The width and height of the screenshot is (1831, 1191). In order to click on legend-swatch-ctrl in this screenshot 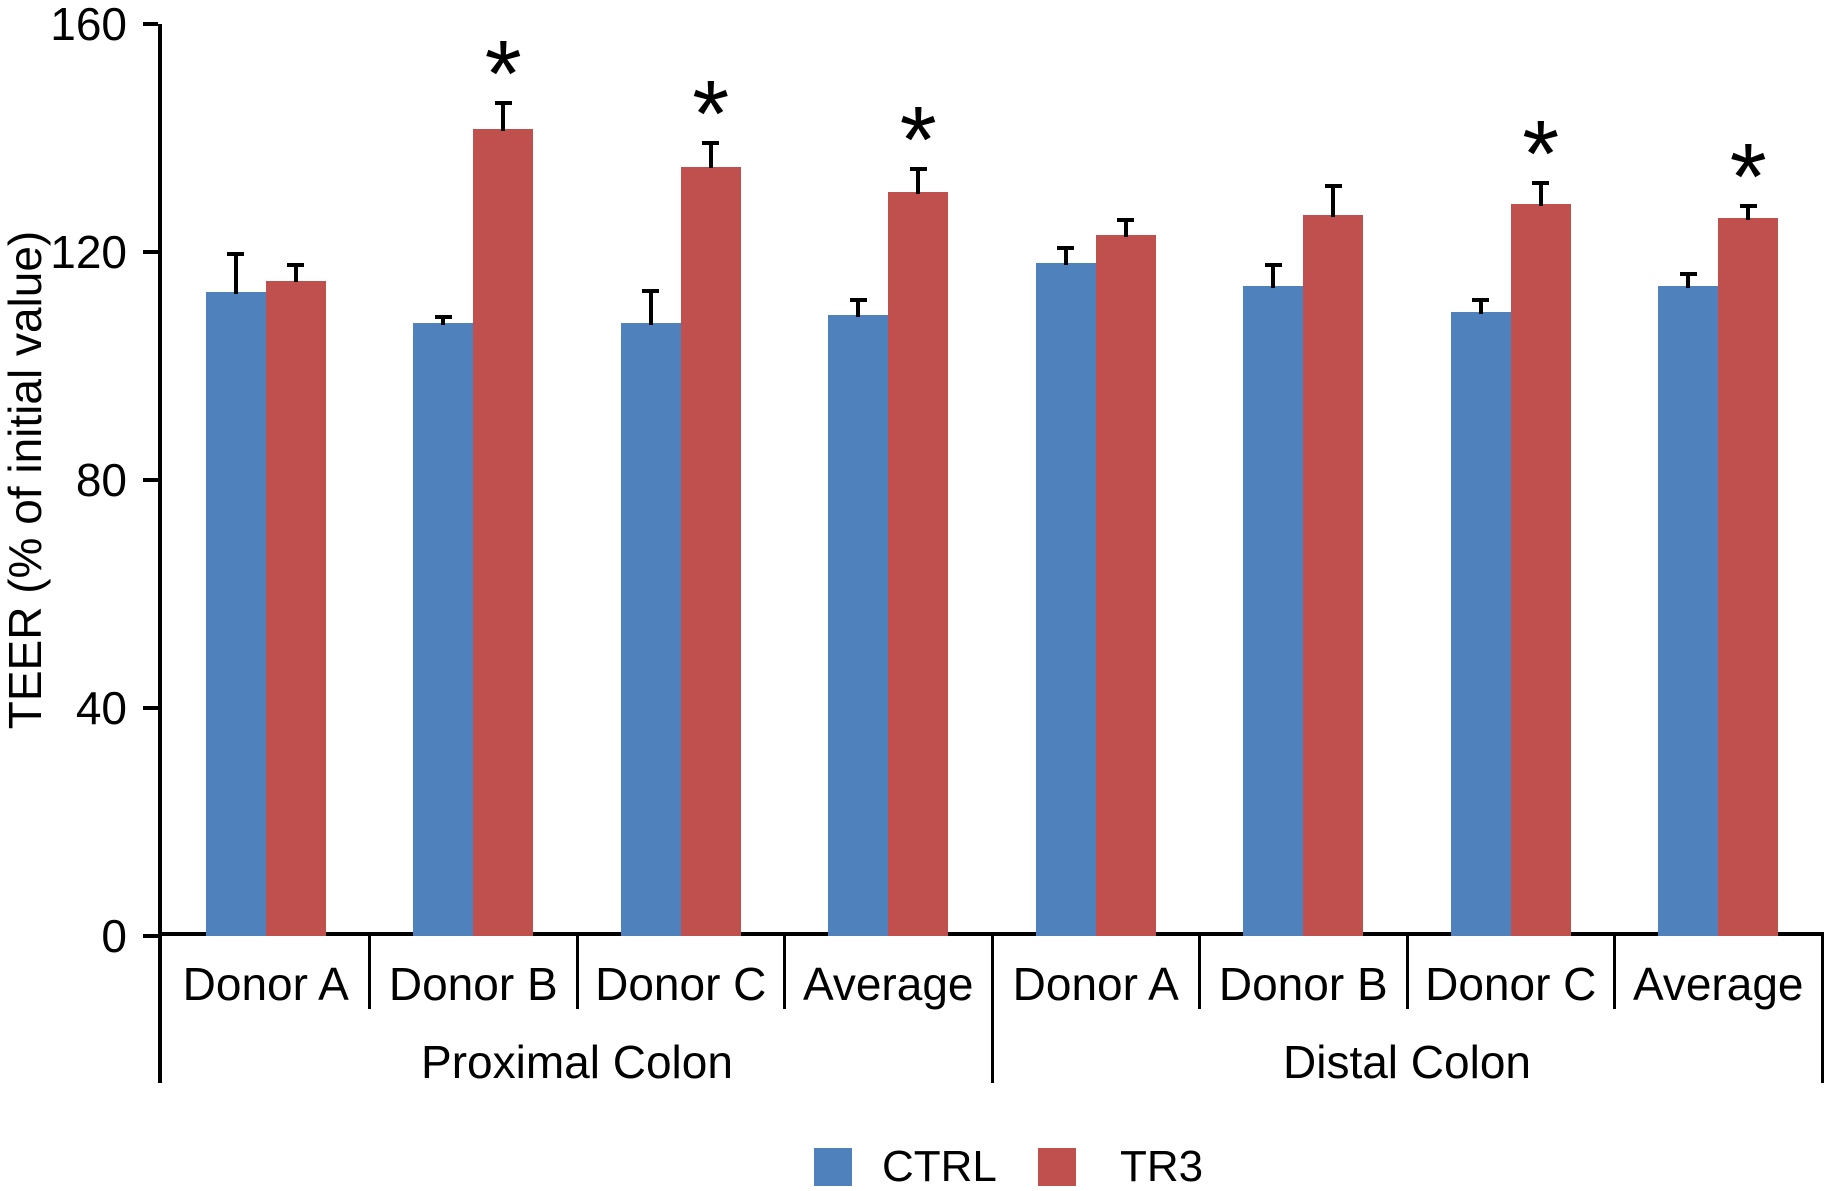, I will do `click(833, 1167)`.